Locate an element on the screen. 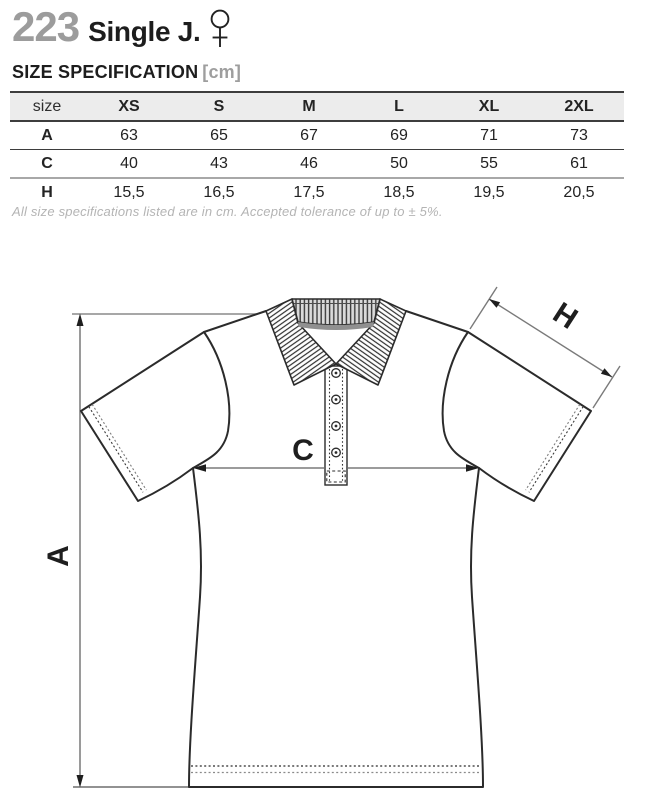  cell-a-l: 69 is located at coordinates (399, 135).